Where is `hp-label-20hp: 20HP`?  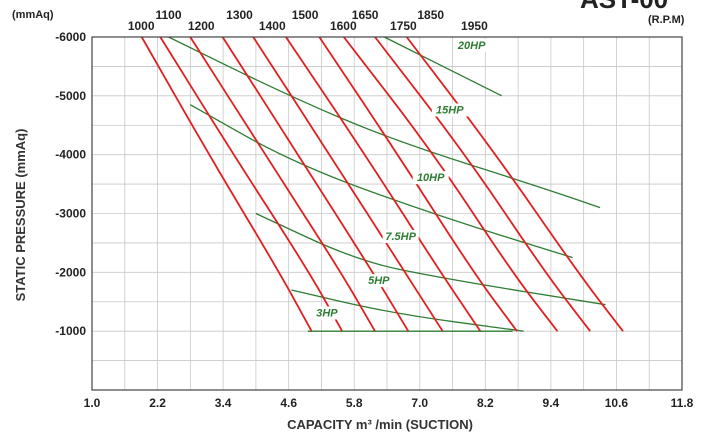
hp-label-20hp: 20HP is located at coordinates (471, 46).